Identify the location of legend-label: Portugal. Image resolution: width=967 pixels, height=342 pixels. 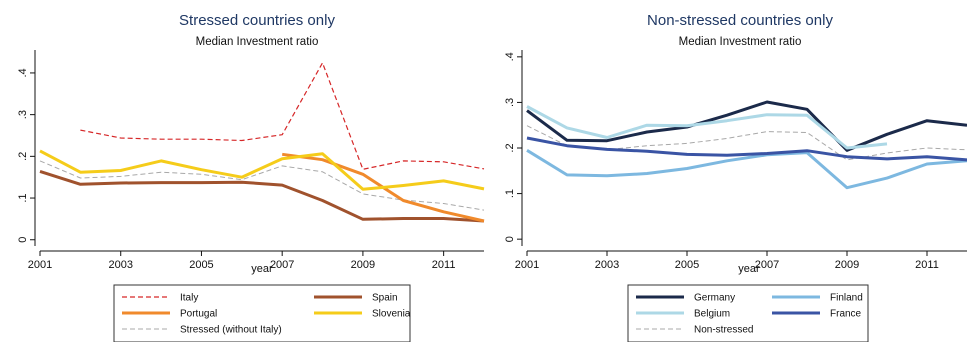
(198, 314).